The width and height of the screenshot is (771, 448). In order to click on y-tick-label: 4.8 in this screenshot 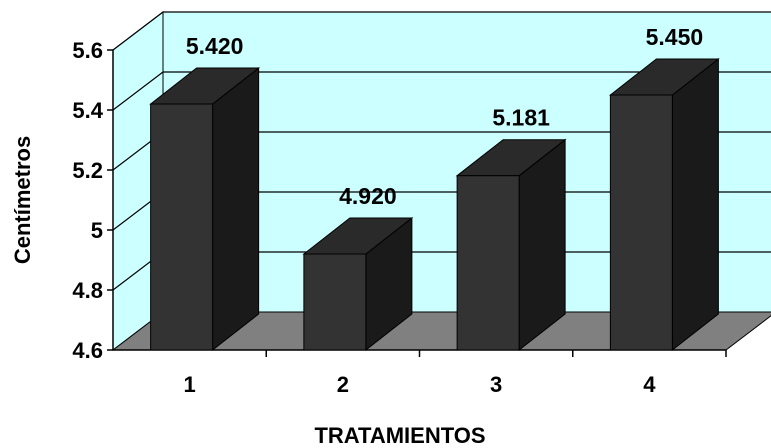, I will do `click(87, 290)`.